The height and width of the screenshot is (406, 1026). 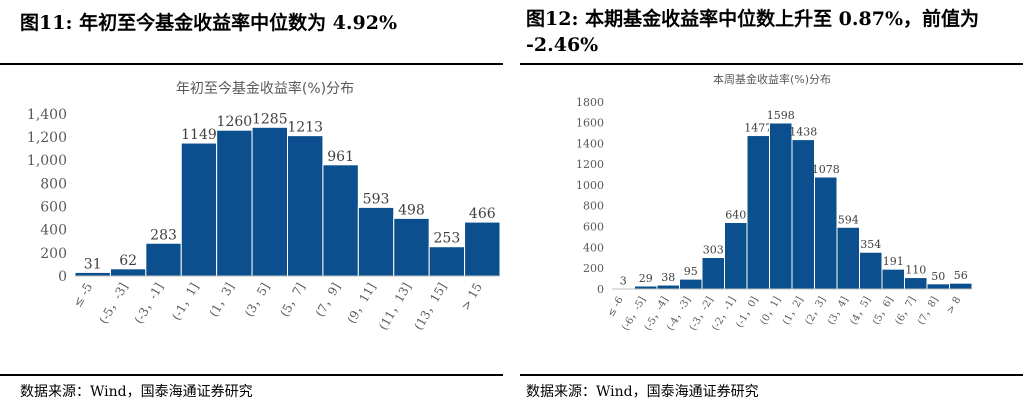 I want to click on figure-title: 图12: 本期基金收益率中位数上升至 0.87%，前值为 -2.46%, so click(x=753, y=32).